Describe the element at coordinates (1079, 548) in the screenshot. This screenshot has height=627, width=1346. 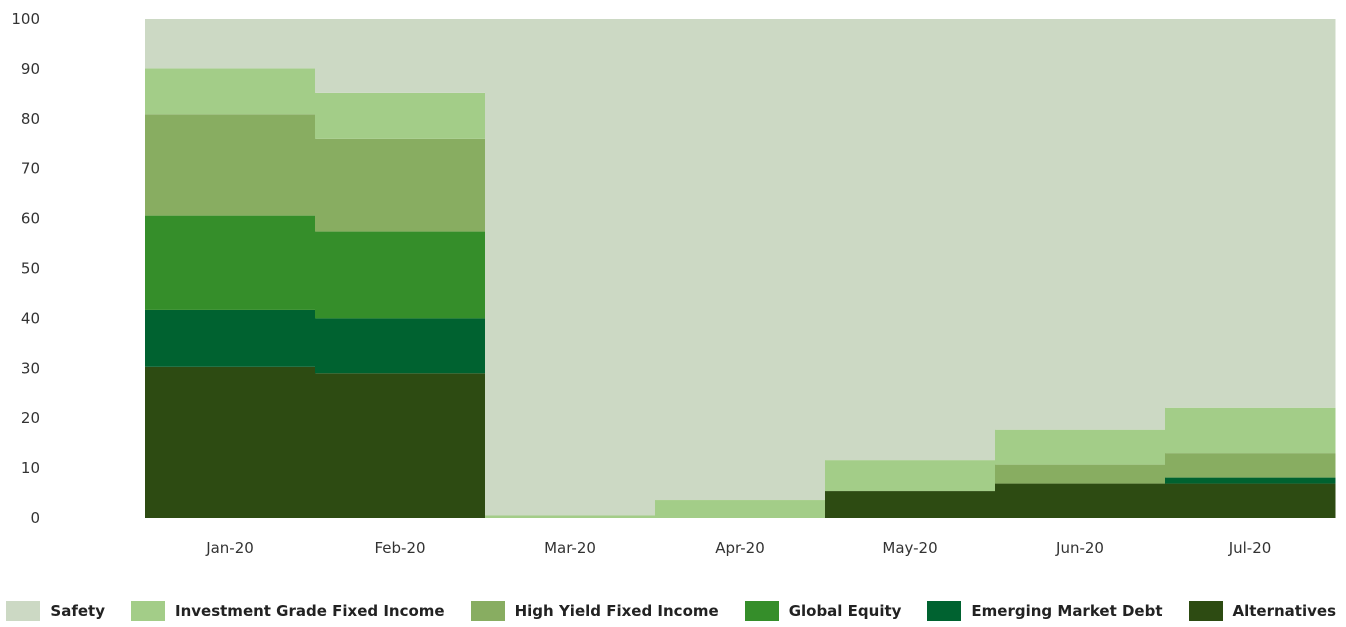
I see `x-tick-label: Jun-20` at that location.